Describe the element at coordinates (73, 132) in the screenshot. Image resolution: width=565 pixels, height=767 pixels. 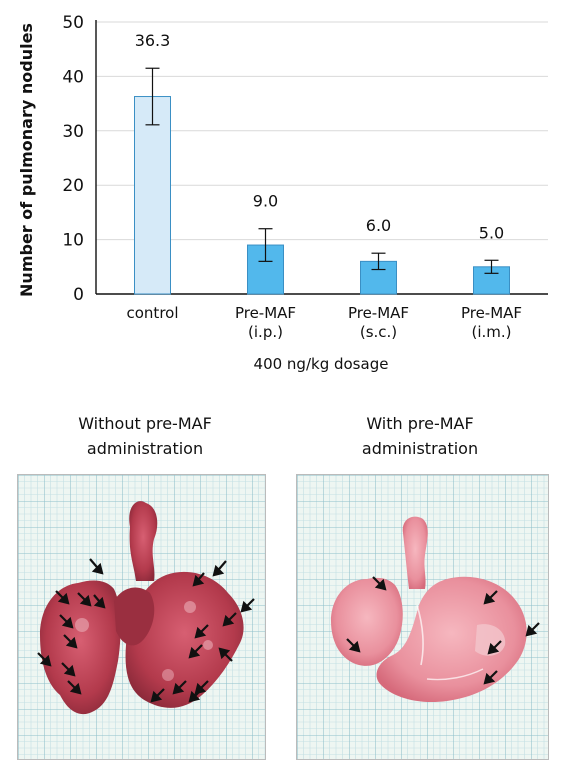
I see `y-tick-30: 30` at that location.